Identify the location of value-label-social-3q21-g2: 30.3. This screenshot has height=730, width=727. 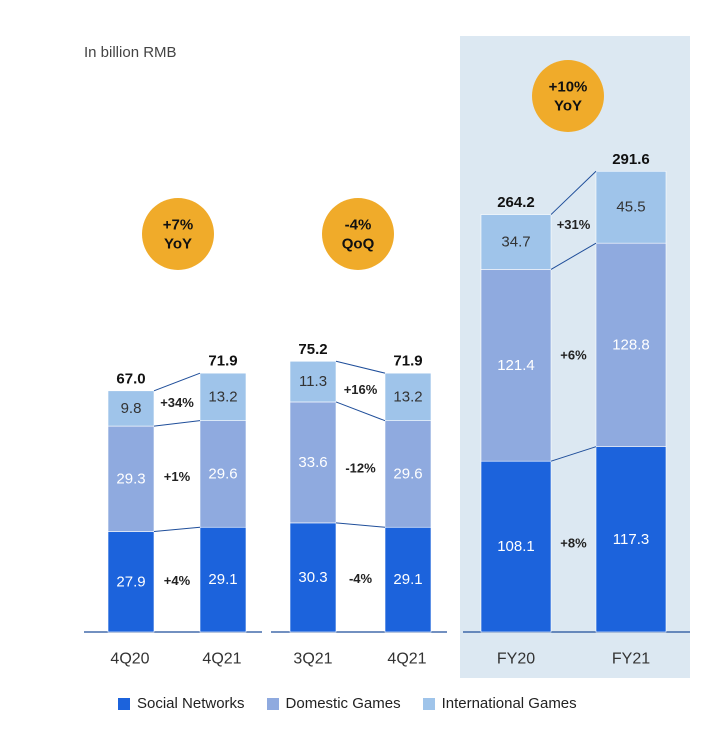
(312, 577).